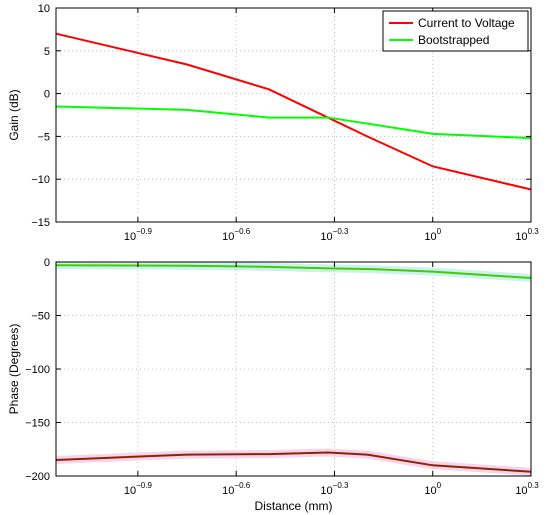  I want to click on phase-y-tick-label: 0, so click(47, 263).